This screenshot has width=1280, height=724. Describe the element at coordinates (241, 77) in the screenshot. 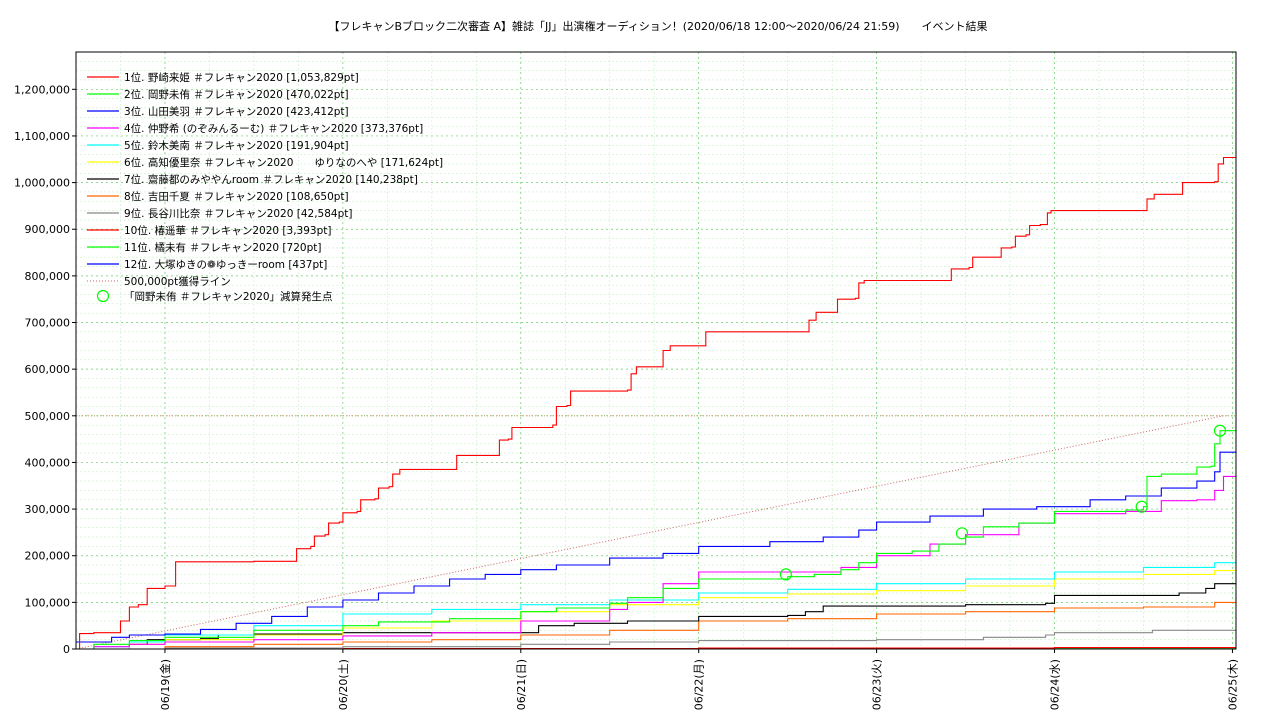

I see `legend-label-1: 1位. 野崎来姫 ＃フレキャン2020 [1,053,829pt]` at that location.